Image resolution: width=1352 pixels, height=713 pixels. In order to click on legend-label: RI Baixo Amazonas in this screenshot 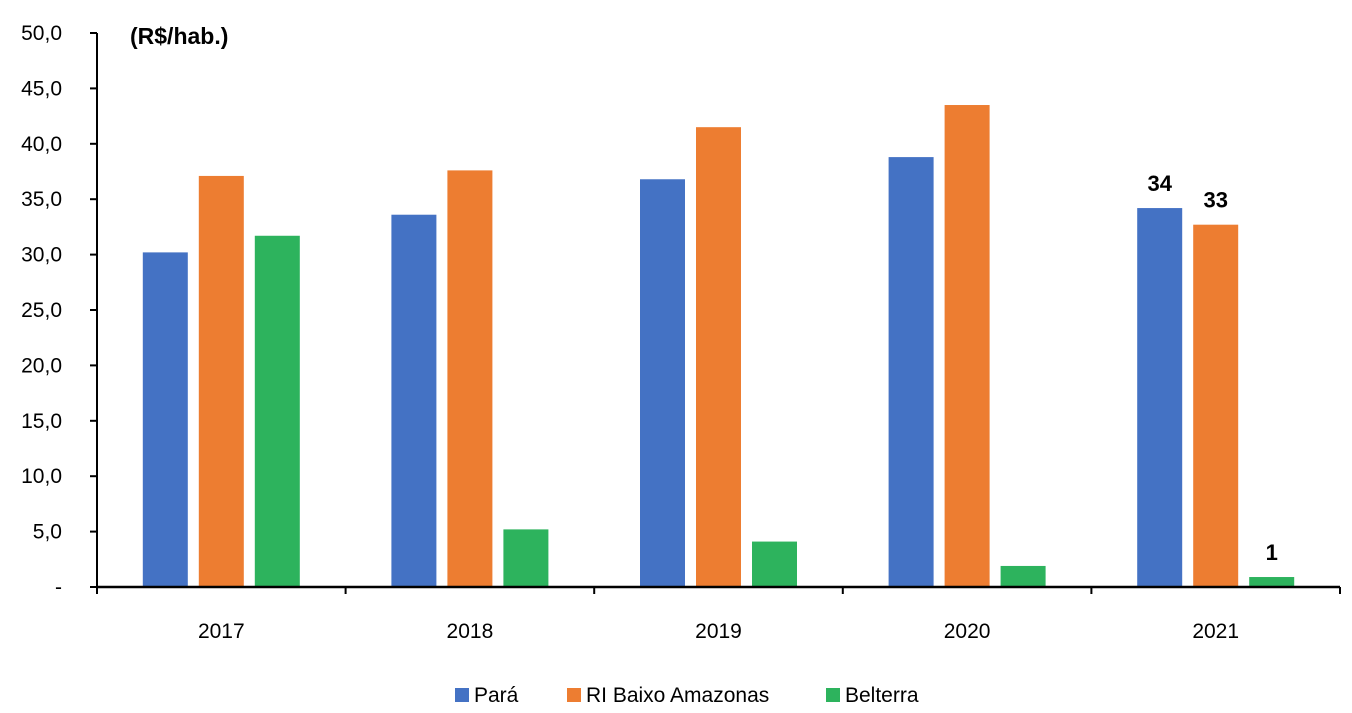, I will do `click(677, 695)`.